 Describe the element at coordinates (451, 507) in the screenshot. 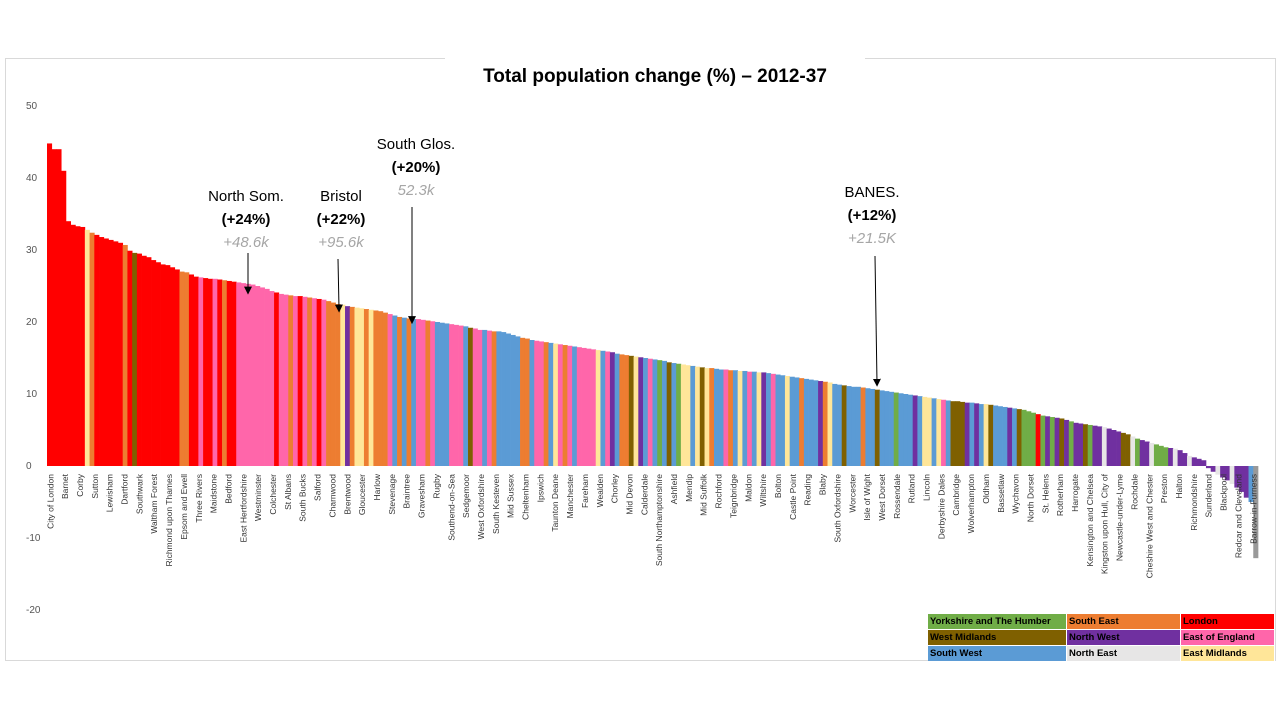

I see `x-tick-label: Southend-on-Sea` at that location.